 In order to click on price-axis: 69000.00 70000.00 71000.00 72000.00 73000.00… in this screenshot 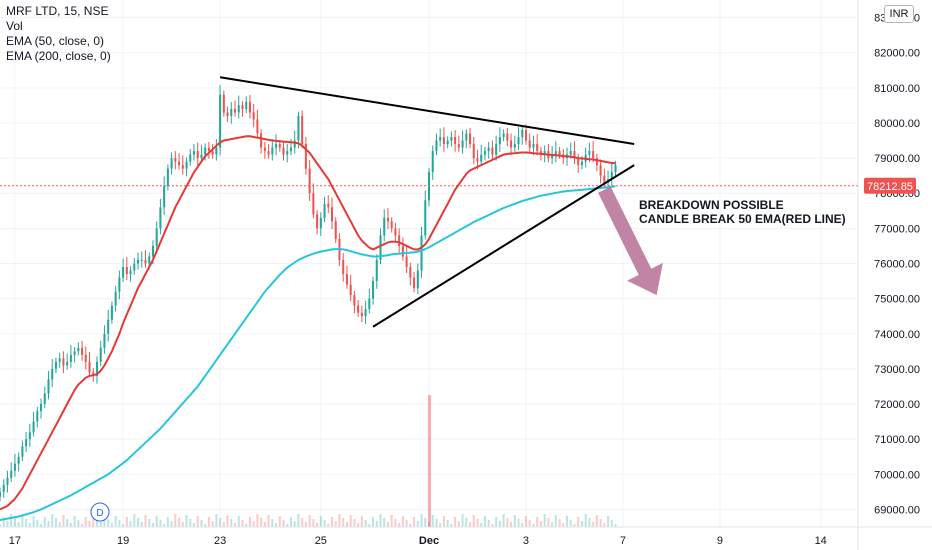, I will do `click(888, 275)`.